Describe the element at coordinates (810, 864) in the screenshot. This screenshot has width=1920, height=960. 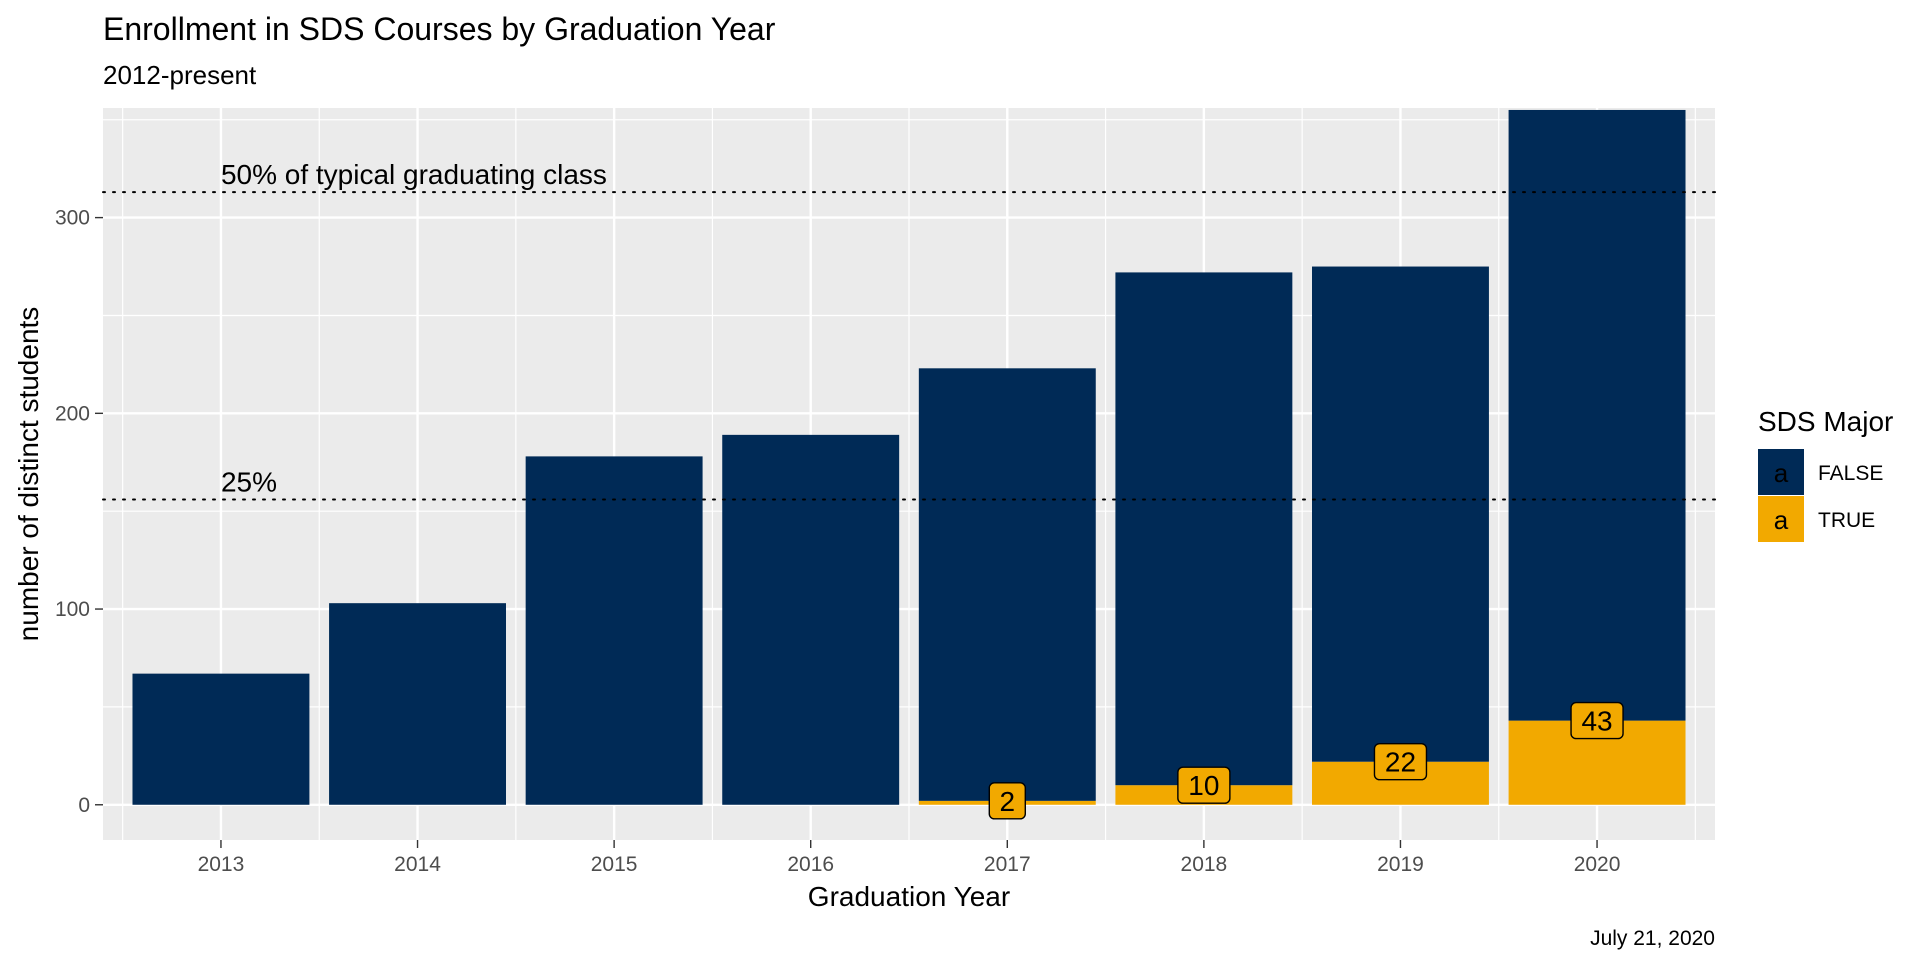
I see `x-tick-label-2016: 2016` at that location.